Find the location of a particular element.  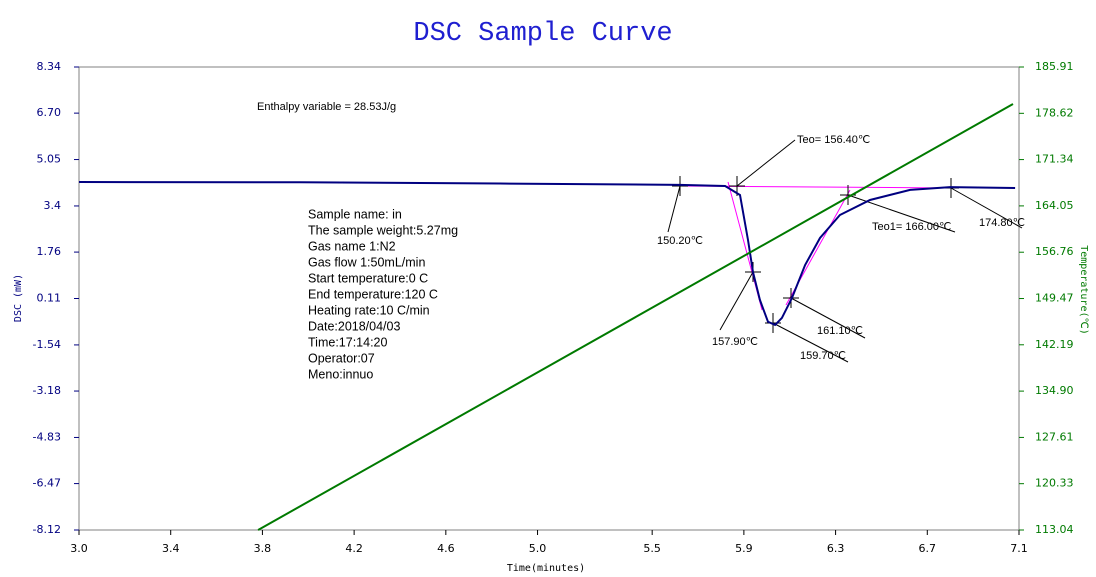

y-tick-label: -6.47 is located at coordinates (47, 483).